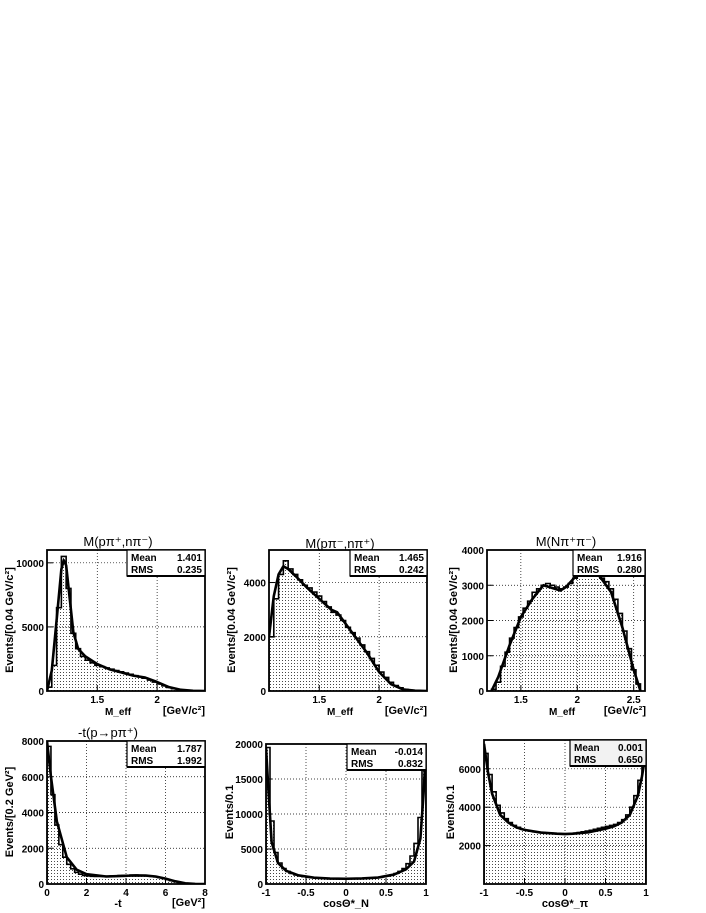 The height and width of the screenshot is (913, 706). What do you see at coordinates (484, 893) in the screenshot?
I see `x-tick-label: -1` at bounding box center [484, 893].